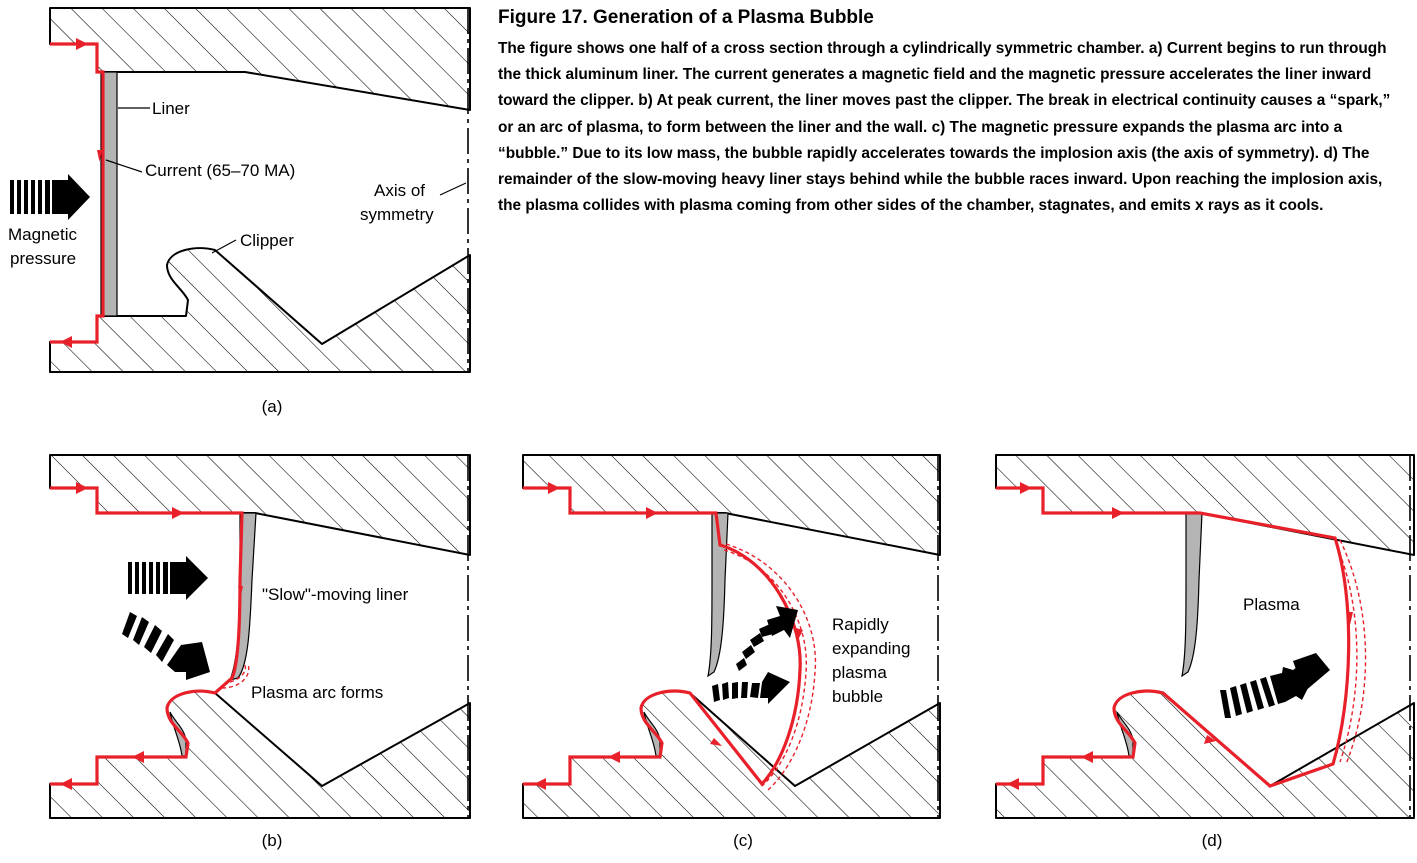 The width and height of the screenshot is (1417, 863). What do you see at coordinates (260, 652) in the screenshot?
I see `panel-b: "Slow"-moving liner Plasma arc forms (b)` at bounding box center [260, 652].